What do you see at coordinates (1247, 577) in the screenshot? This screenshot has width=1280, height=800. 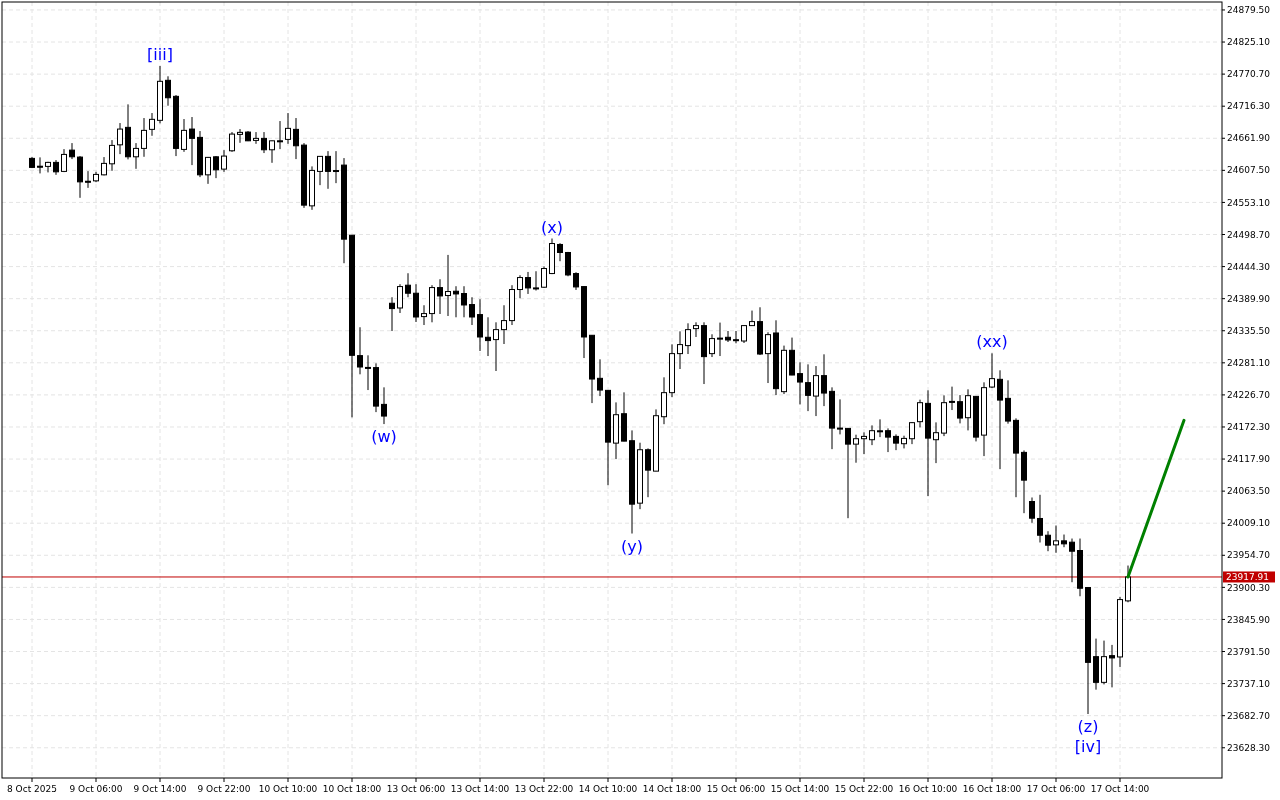 I see `ref-line-label: 23917.91` at bounding box center [1247, 577].